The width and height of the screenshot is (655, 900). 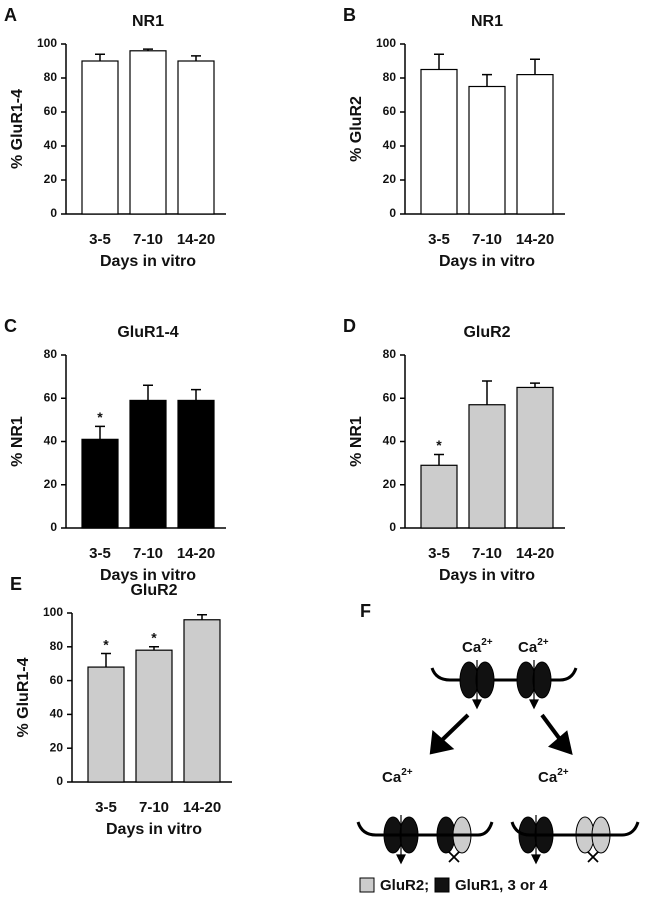 I want to click on legend-swatch, so click(x=442, y=885).